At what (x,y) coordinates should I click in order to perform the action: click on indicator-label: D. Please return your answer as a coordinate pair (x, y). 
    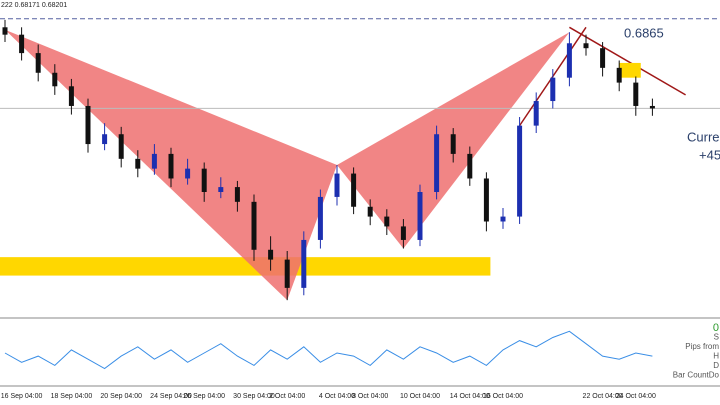
    Looking at the image, I should click on (716, 365).